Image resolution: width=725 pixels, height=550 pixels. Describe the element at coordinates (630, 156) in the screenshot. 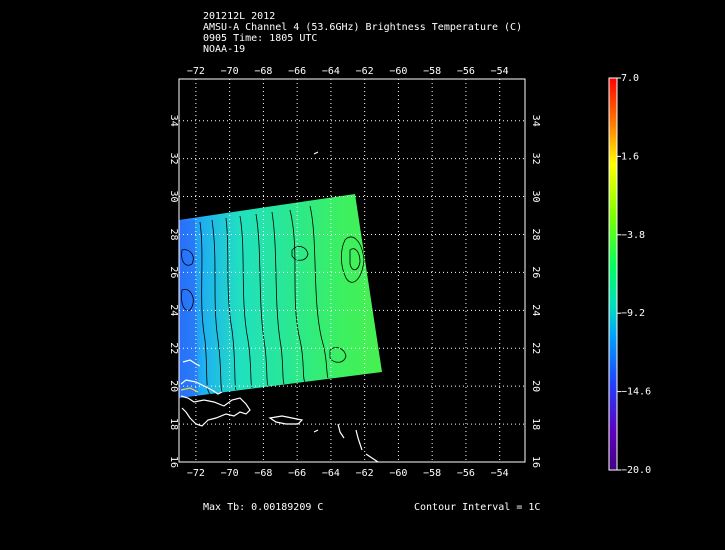

I see `colorbar-label: 1.6` at that location.